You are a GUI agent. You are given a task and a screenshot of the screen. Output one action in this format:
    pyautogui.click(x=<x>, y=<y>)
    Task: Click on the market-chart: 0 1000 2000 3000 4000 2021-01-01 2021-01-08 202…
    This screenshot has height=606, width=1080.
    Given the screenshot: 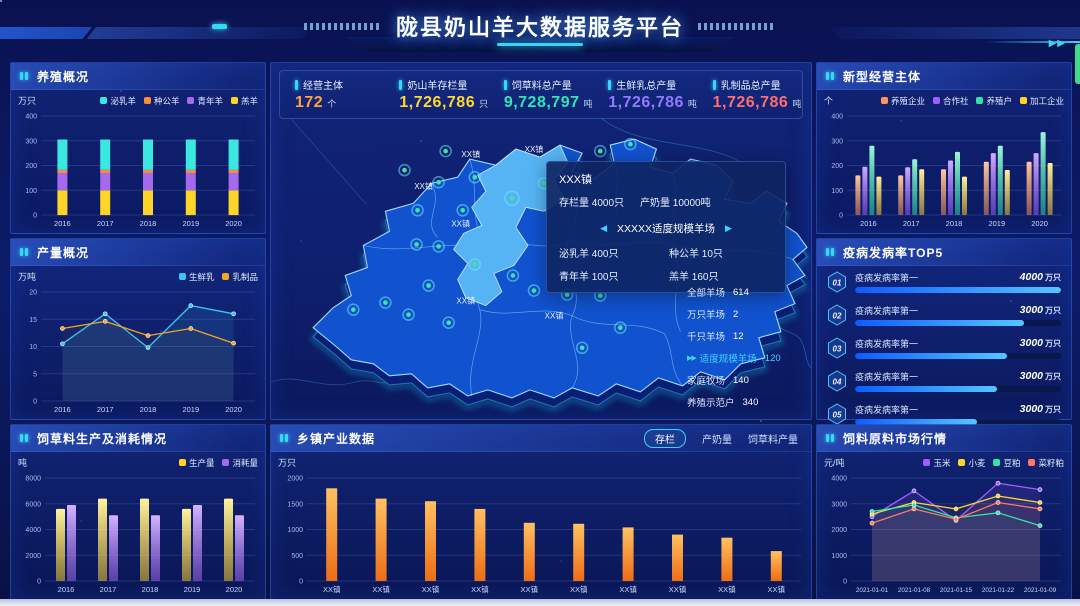 What is the action you would take?
    pyautogui.click(x=944, y=534)
    